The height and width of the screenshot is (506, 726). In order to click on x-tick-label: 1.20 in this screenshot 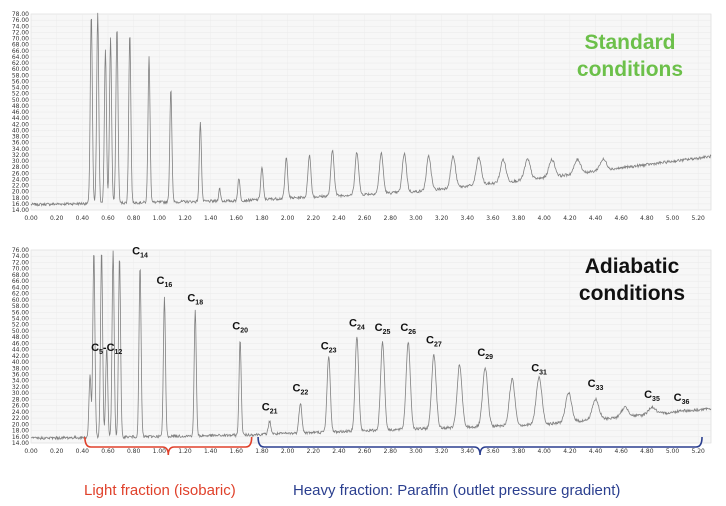, I will do `click(185, 218)`.